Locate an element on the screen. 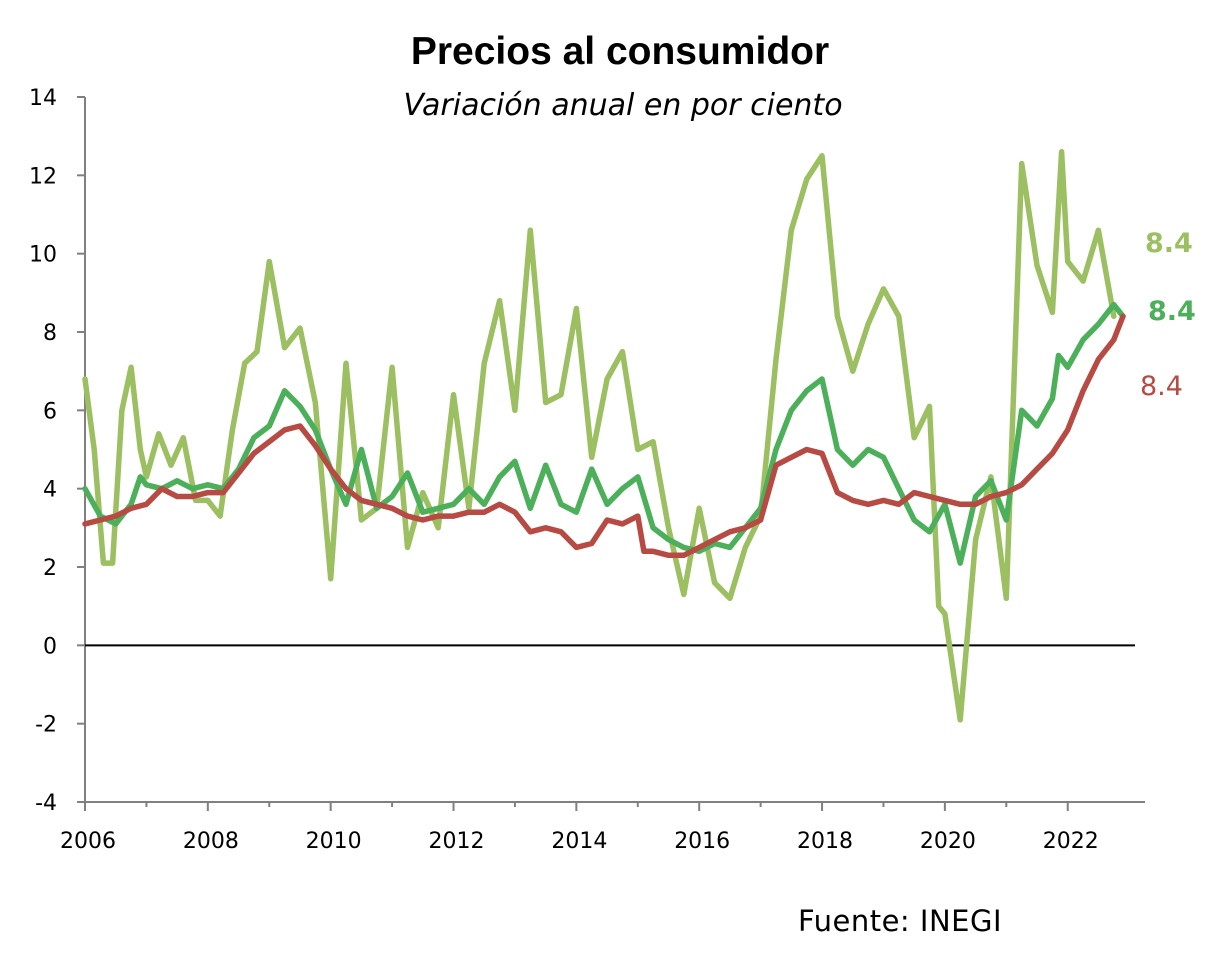  y-tick-label: 10 is located at coordinates (43, 255).